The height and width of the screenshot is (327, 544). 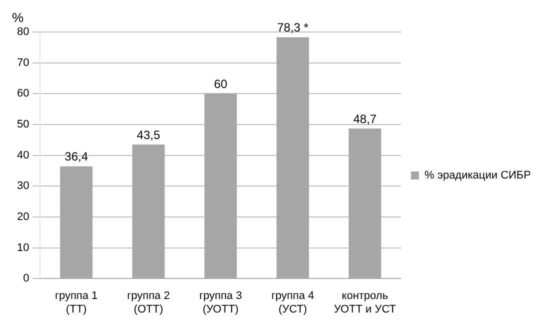 What do you see at coordinates (221, 83) in the screenshot?
I see `data-label: 60` at bounding box center [221, 83].